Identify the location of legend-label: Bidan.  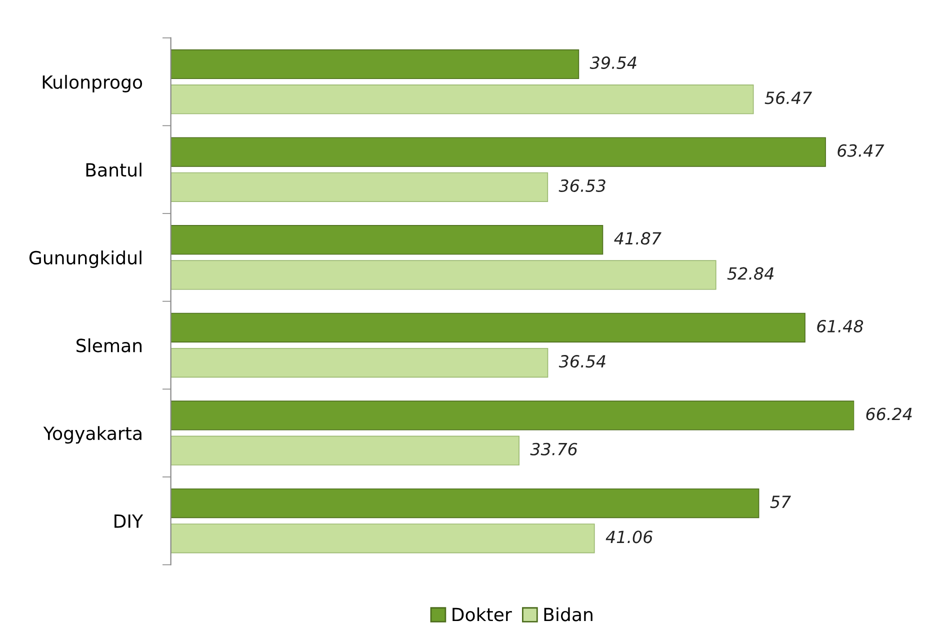
(568, 614).